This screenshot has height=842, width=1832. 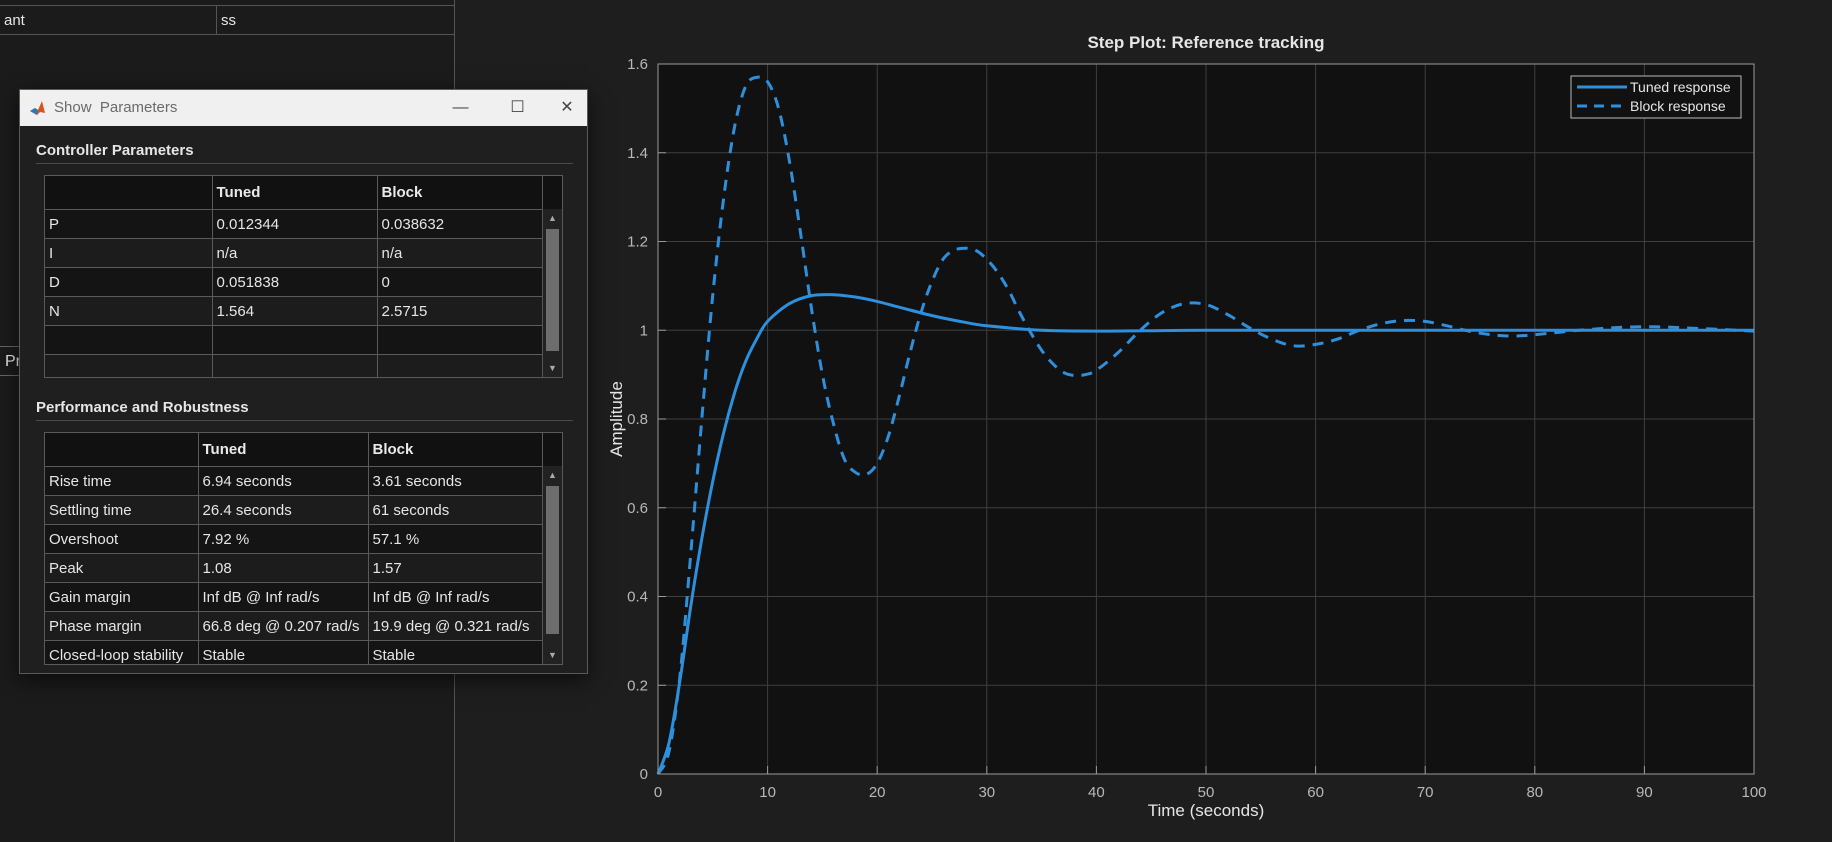 What do you see at coordinates (986, 792) in the screenshot?
I see `x-tick-label: 30` at bounding box center [986, 792].